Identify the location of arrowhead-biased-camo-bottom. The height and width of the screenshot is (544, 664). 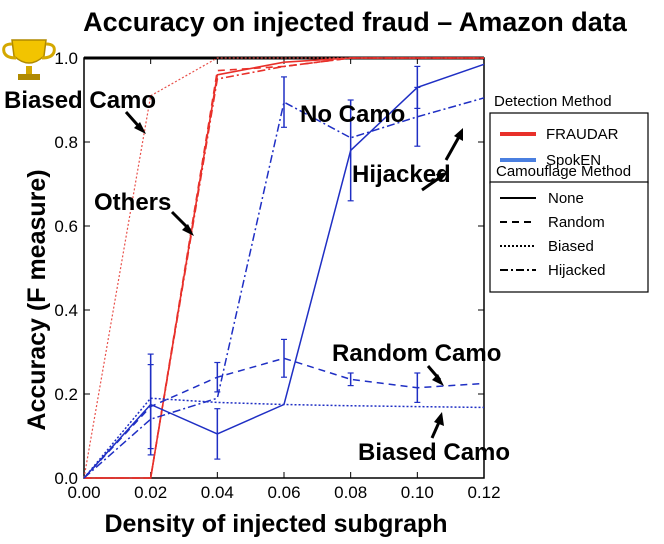
(439, 419).